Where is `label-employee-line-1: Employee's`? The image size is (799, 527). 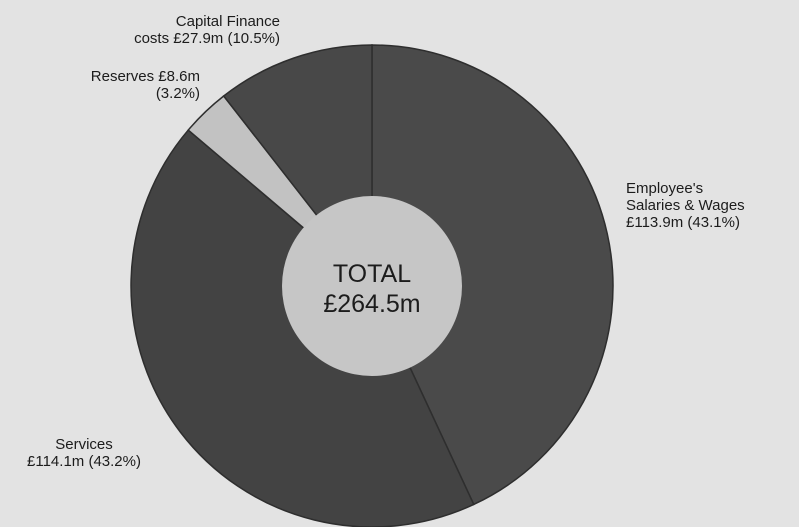 label-employee-line-1: Employee's is located at coordinates (665, 188).